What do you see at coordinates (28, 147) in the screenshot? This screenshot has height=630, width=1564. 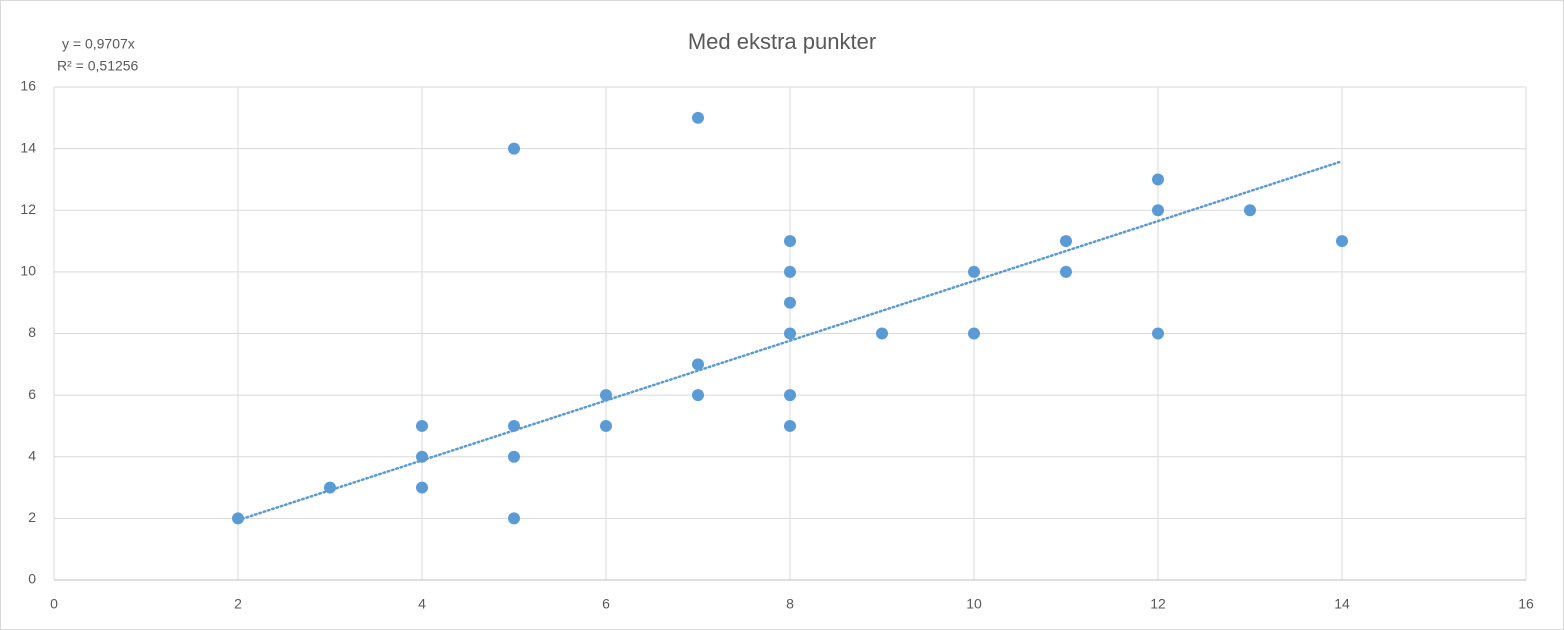 I see `y-tick-label: 14` at bounding box center [28, 147].